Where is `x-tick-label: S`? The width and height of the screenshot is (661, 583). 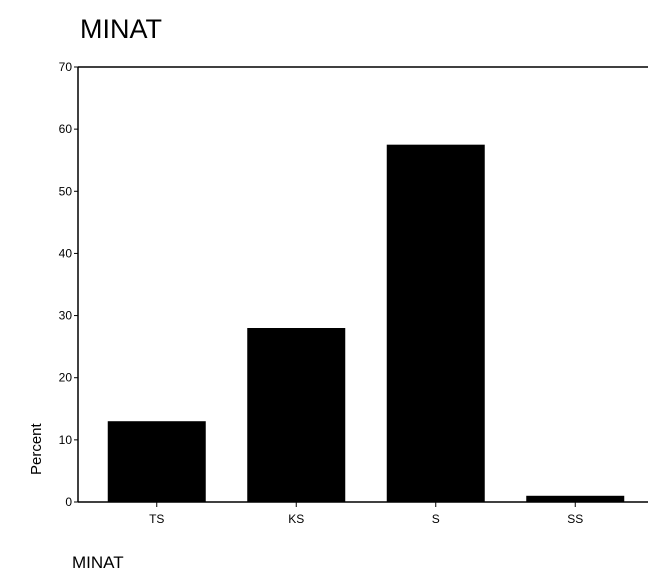
x-tick-label: S is located at coordinates (436, 519).